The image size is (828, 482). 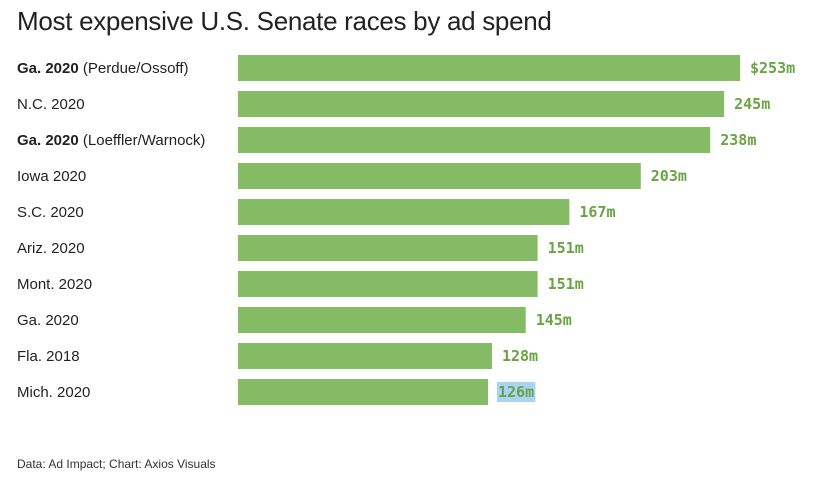 What do you see at coordinates (48, 356) in the screenshot?
I see `category-label: Fla. 2018` at bounding box center [48, 356].